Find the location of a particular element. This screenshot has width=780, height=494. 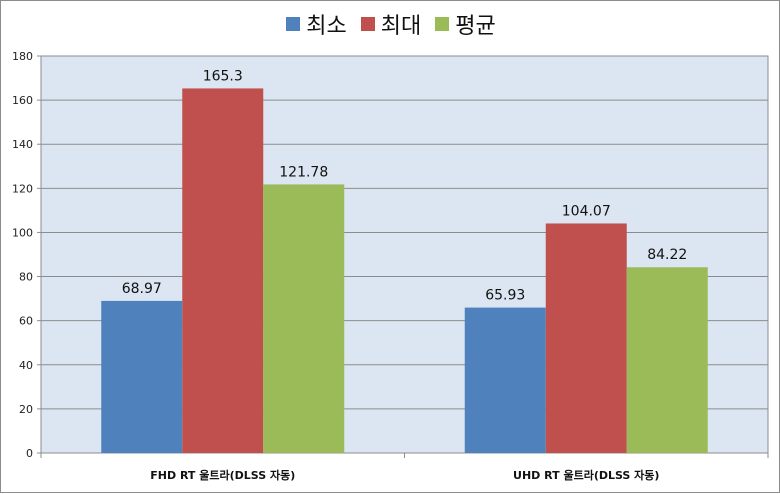

category-label: FHD RT 울트라(DLSS 자동) is located at coordinates (222, 475).